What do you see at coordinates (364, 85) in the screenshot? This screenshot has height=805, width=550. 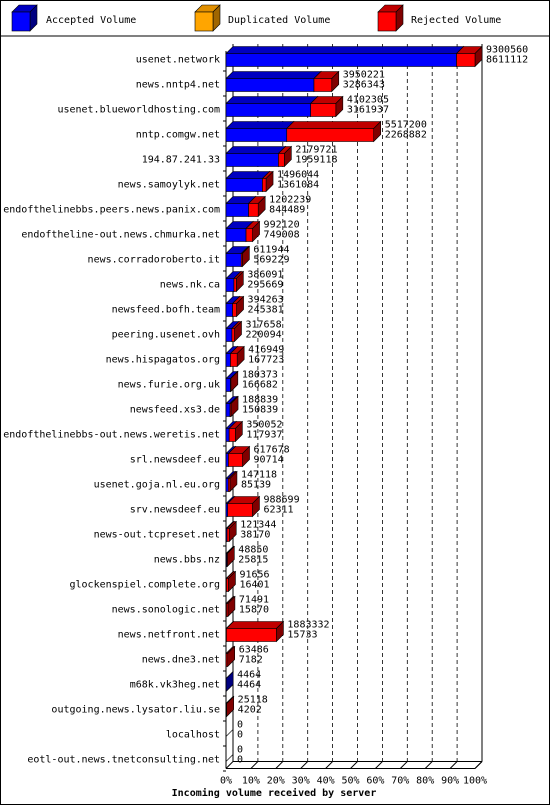 I see `accepted-value-label: 3286343` at bounding box center [364, 85].